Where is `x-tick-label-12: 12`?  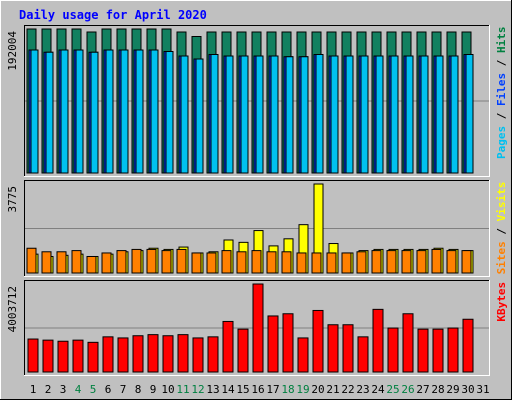 x-tick-label-12: 12 is located at coordinates (197, 389).